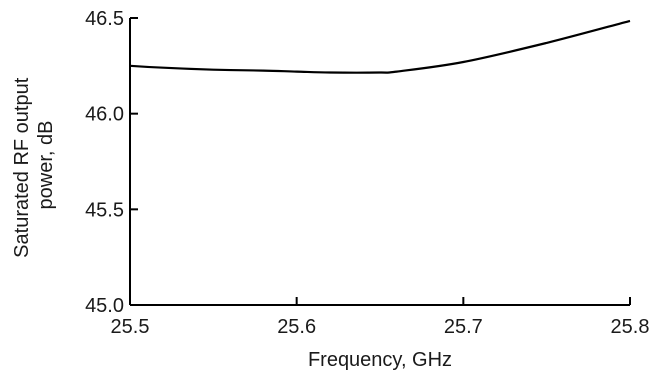  Describe the element at coordinates (104, 306) in the screenshot. I see `y-tick-label: 45.0` at that location.